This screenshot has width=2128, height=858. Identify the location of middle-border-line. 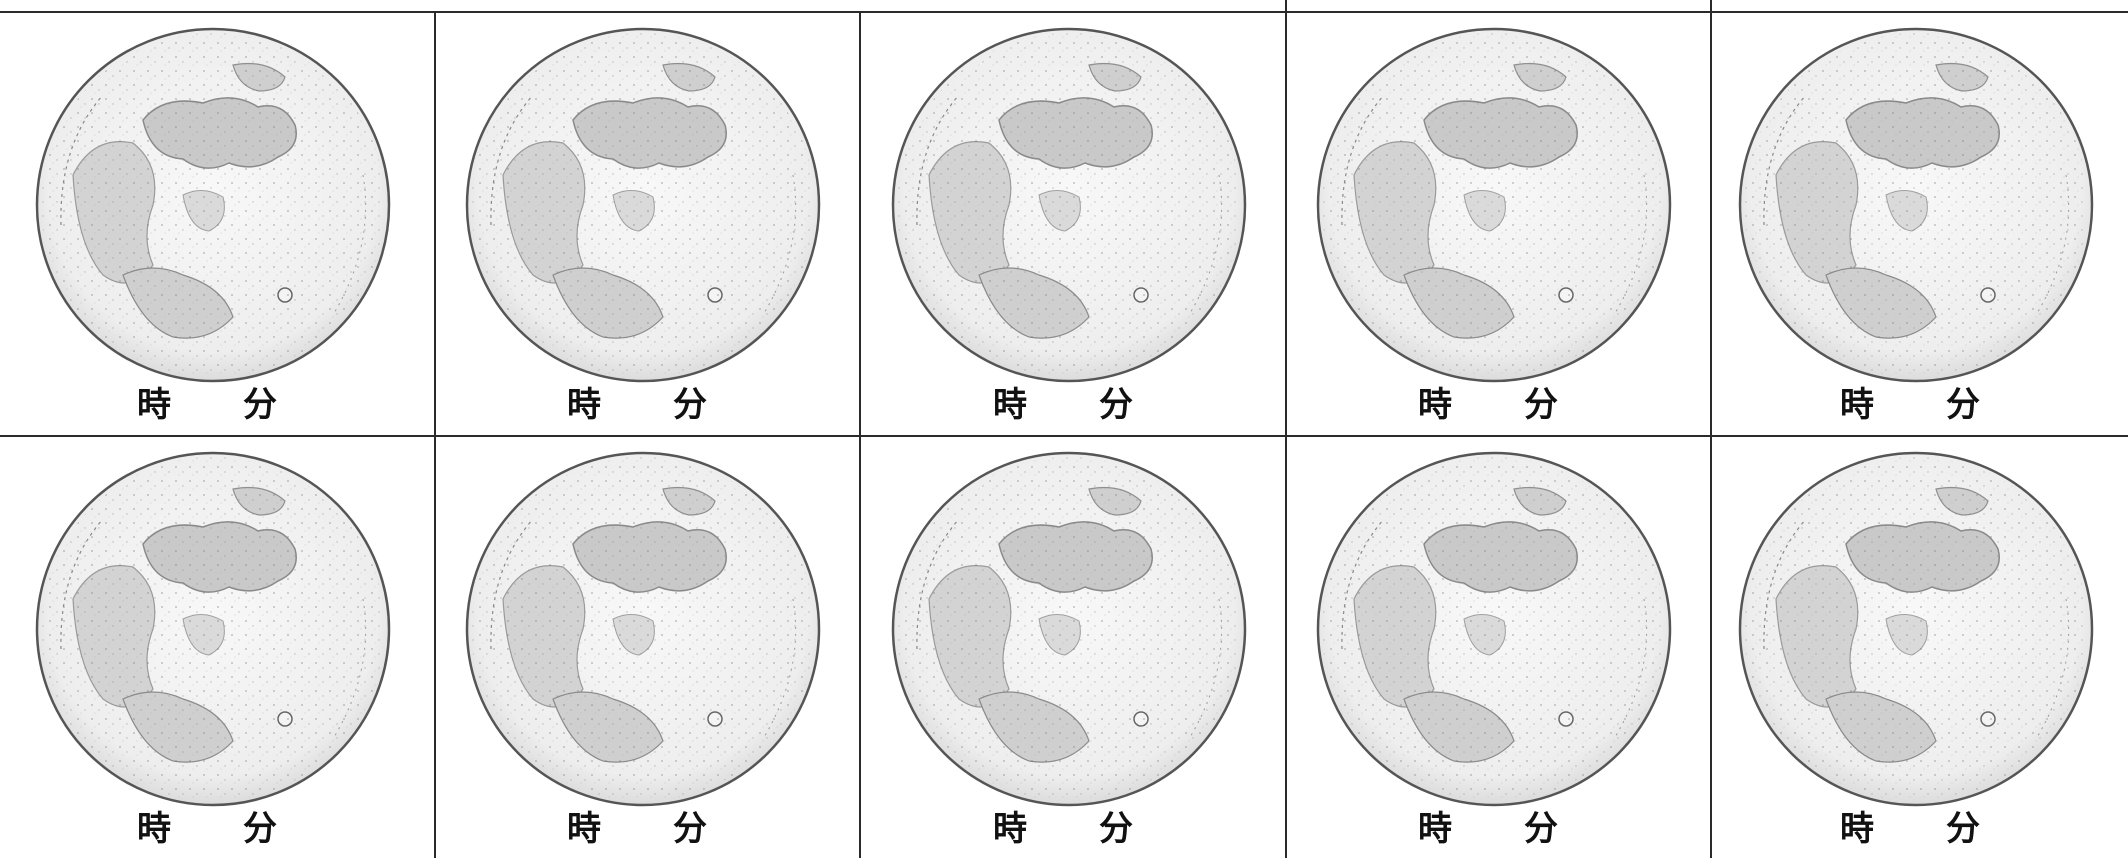
(1064, 436).